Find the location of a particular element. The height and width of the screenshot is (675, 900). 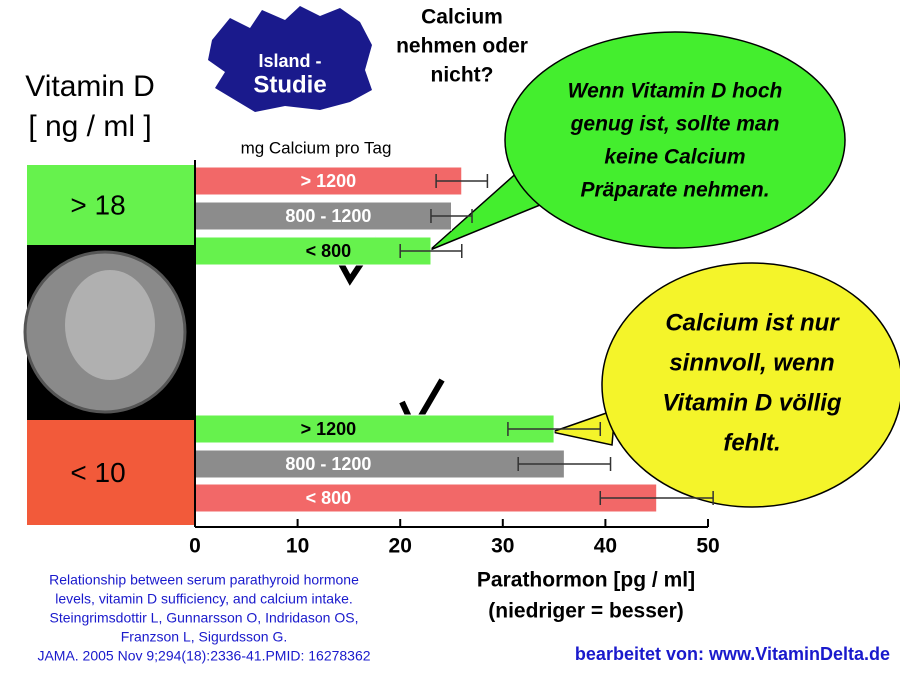

question: Calcium is located at coordinates (462, 17).